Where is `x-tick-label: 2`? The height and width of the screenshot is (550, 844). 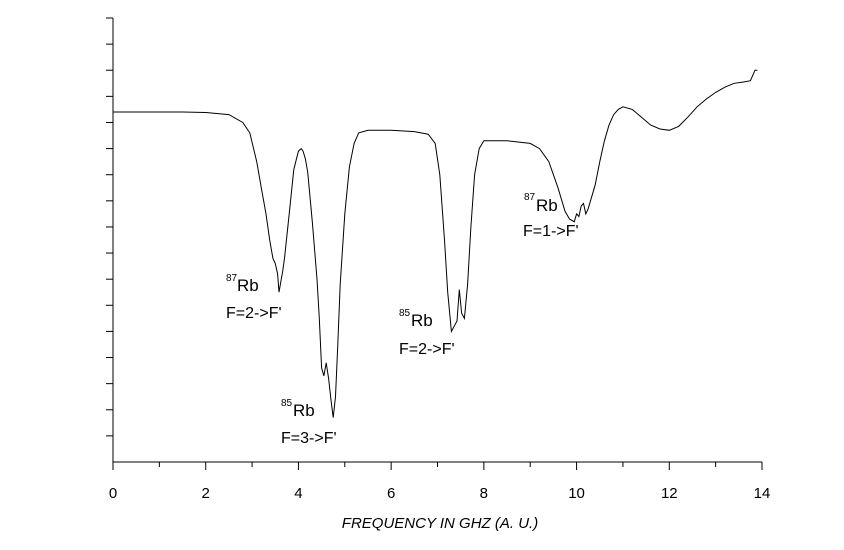
x-tick-label: 2 is located at coordinates (206, 493).